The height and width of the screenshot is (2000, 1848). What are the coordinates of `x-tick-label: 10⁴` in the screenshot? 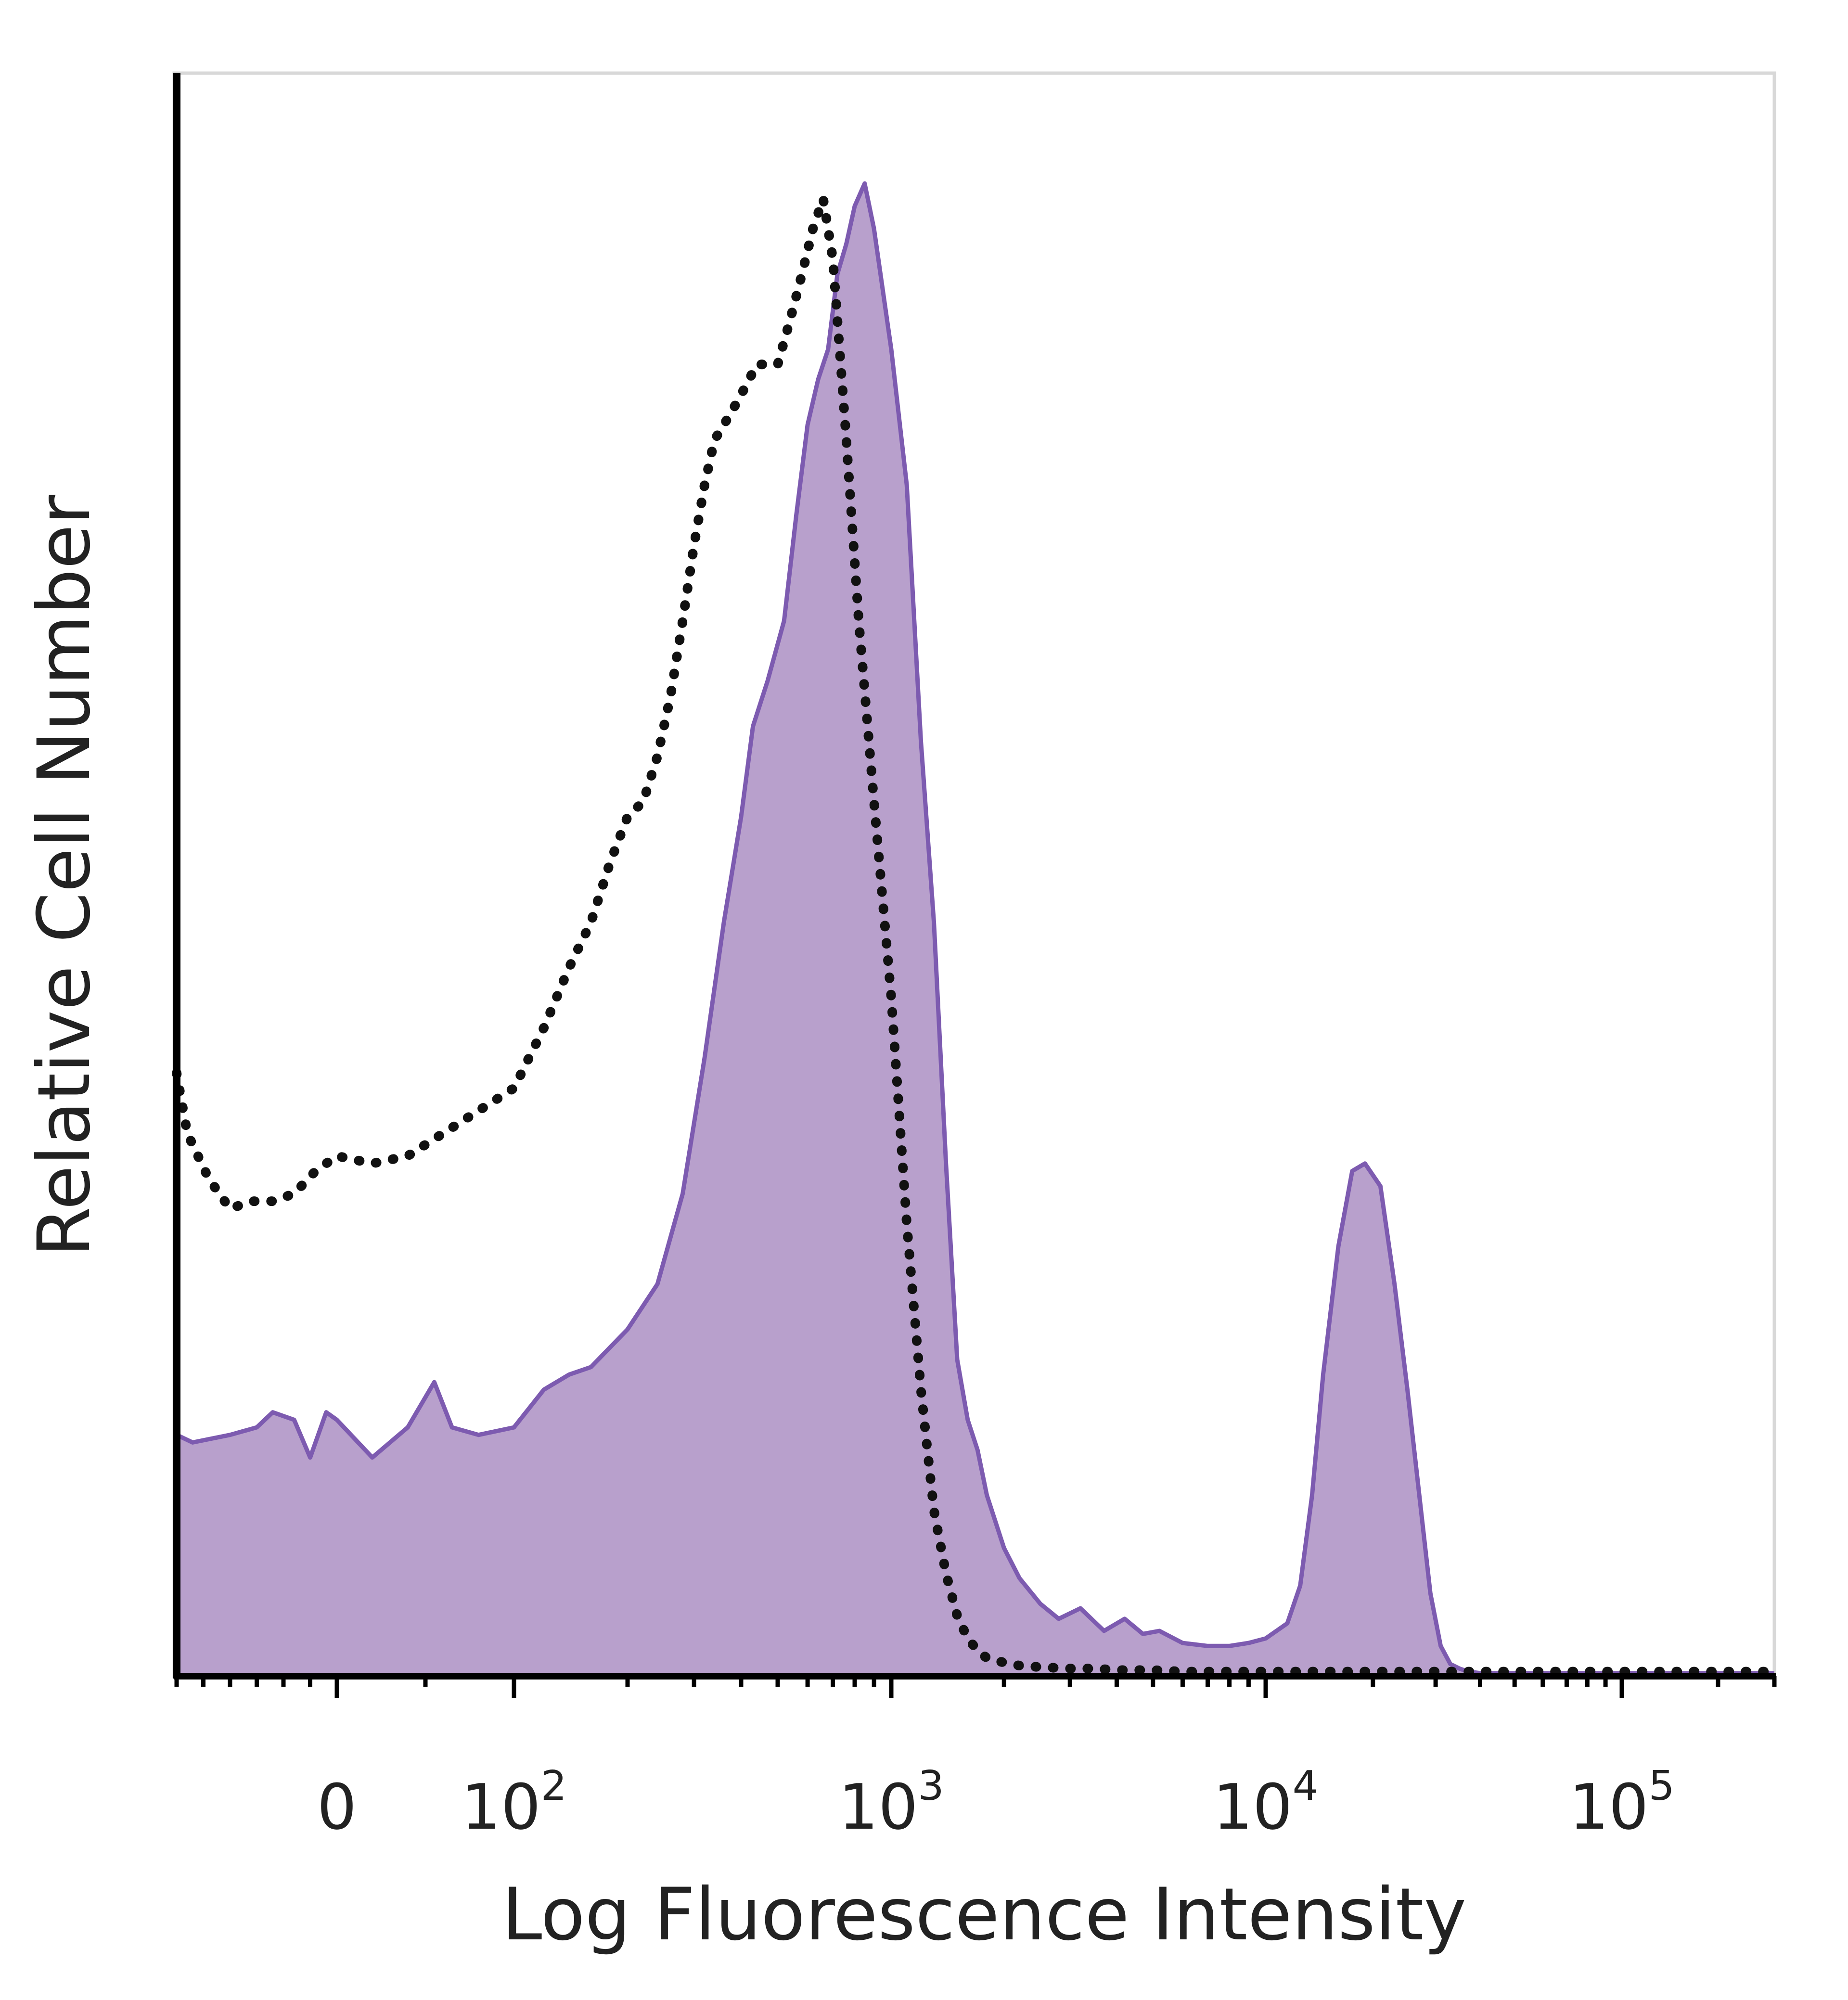 It's located at (1266, 1803).